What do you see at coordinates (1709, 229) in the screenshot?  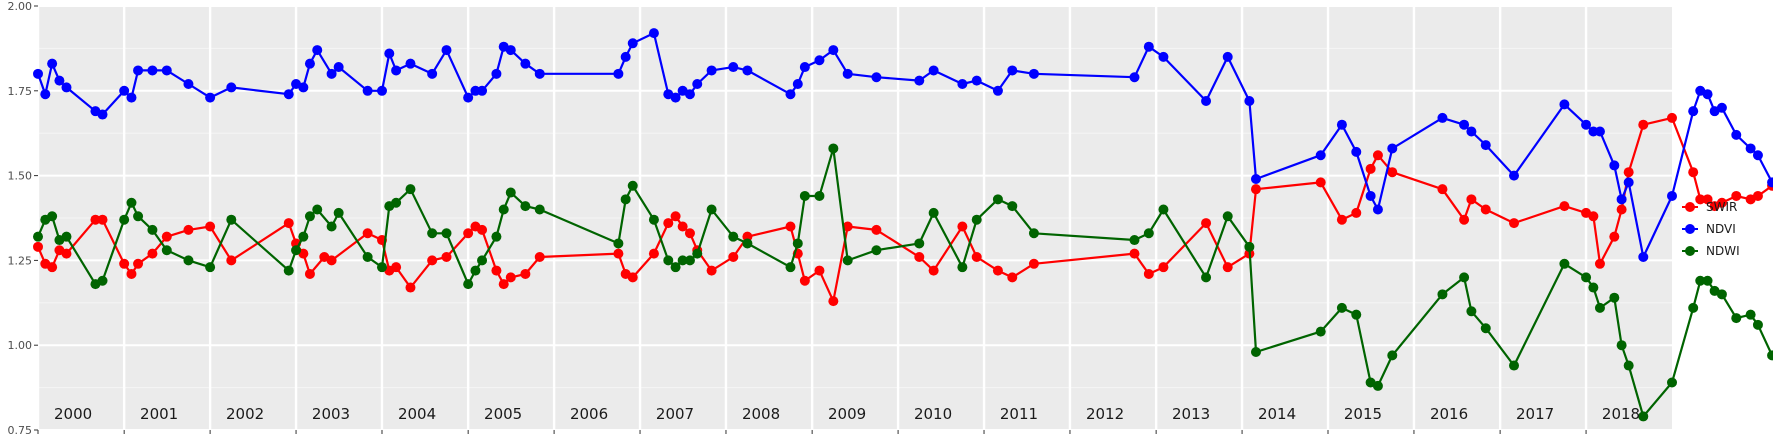 I see `legend-item-ndvi: NDVI` at bounding box center [1709, 229].